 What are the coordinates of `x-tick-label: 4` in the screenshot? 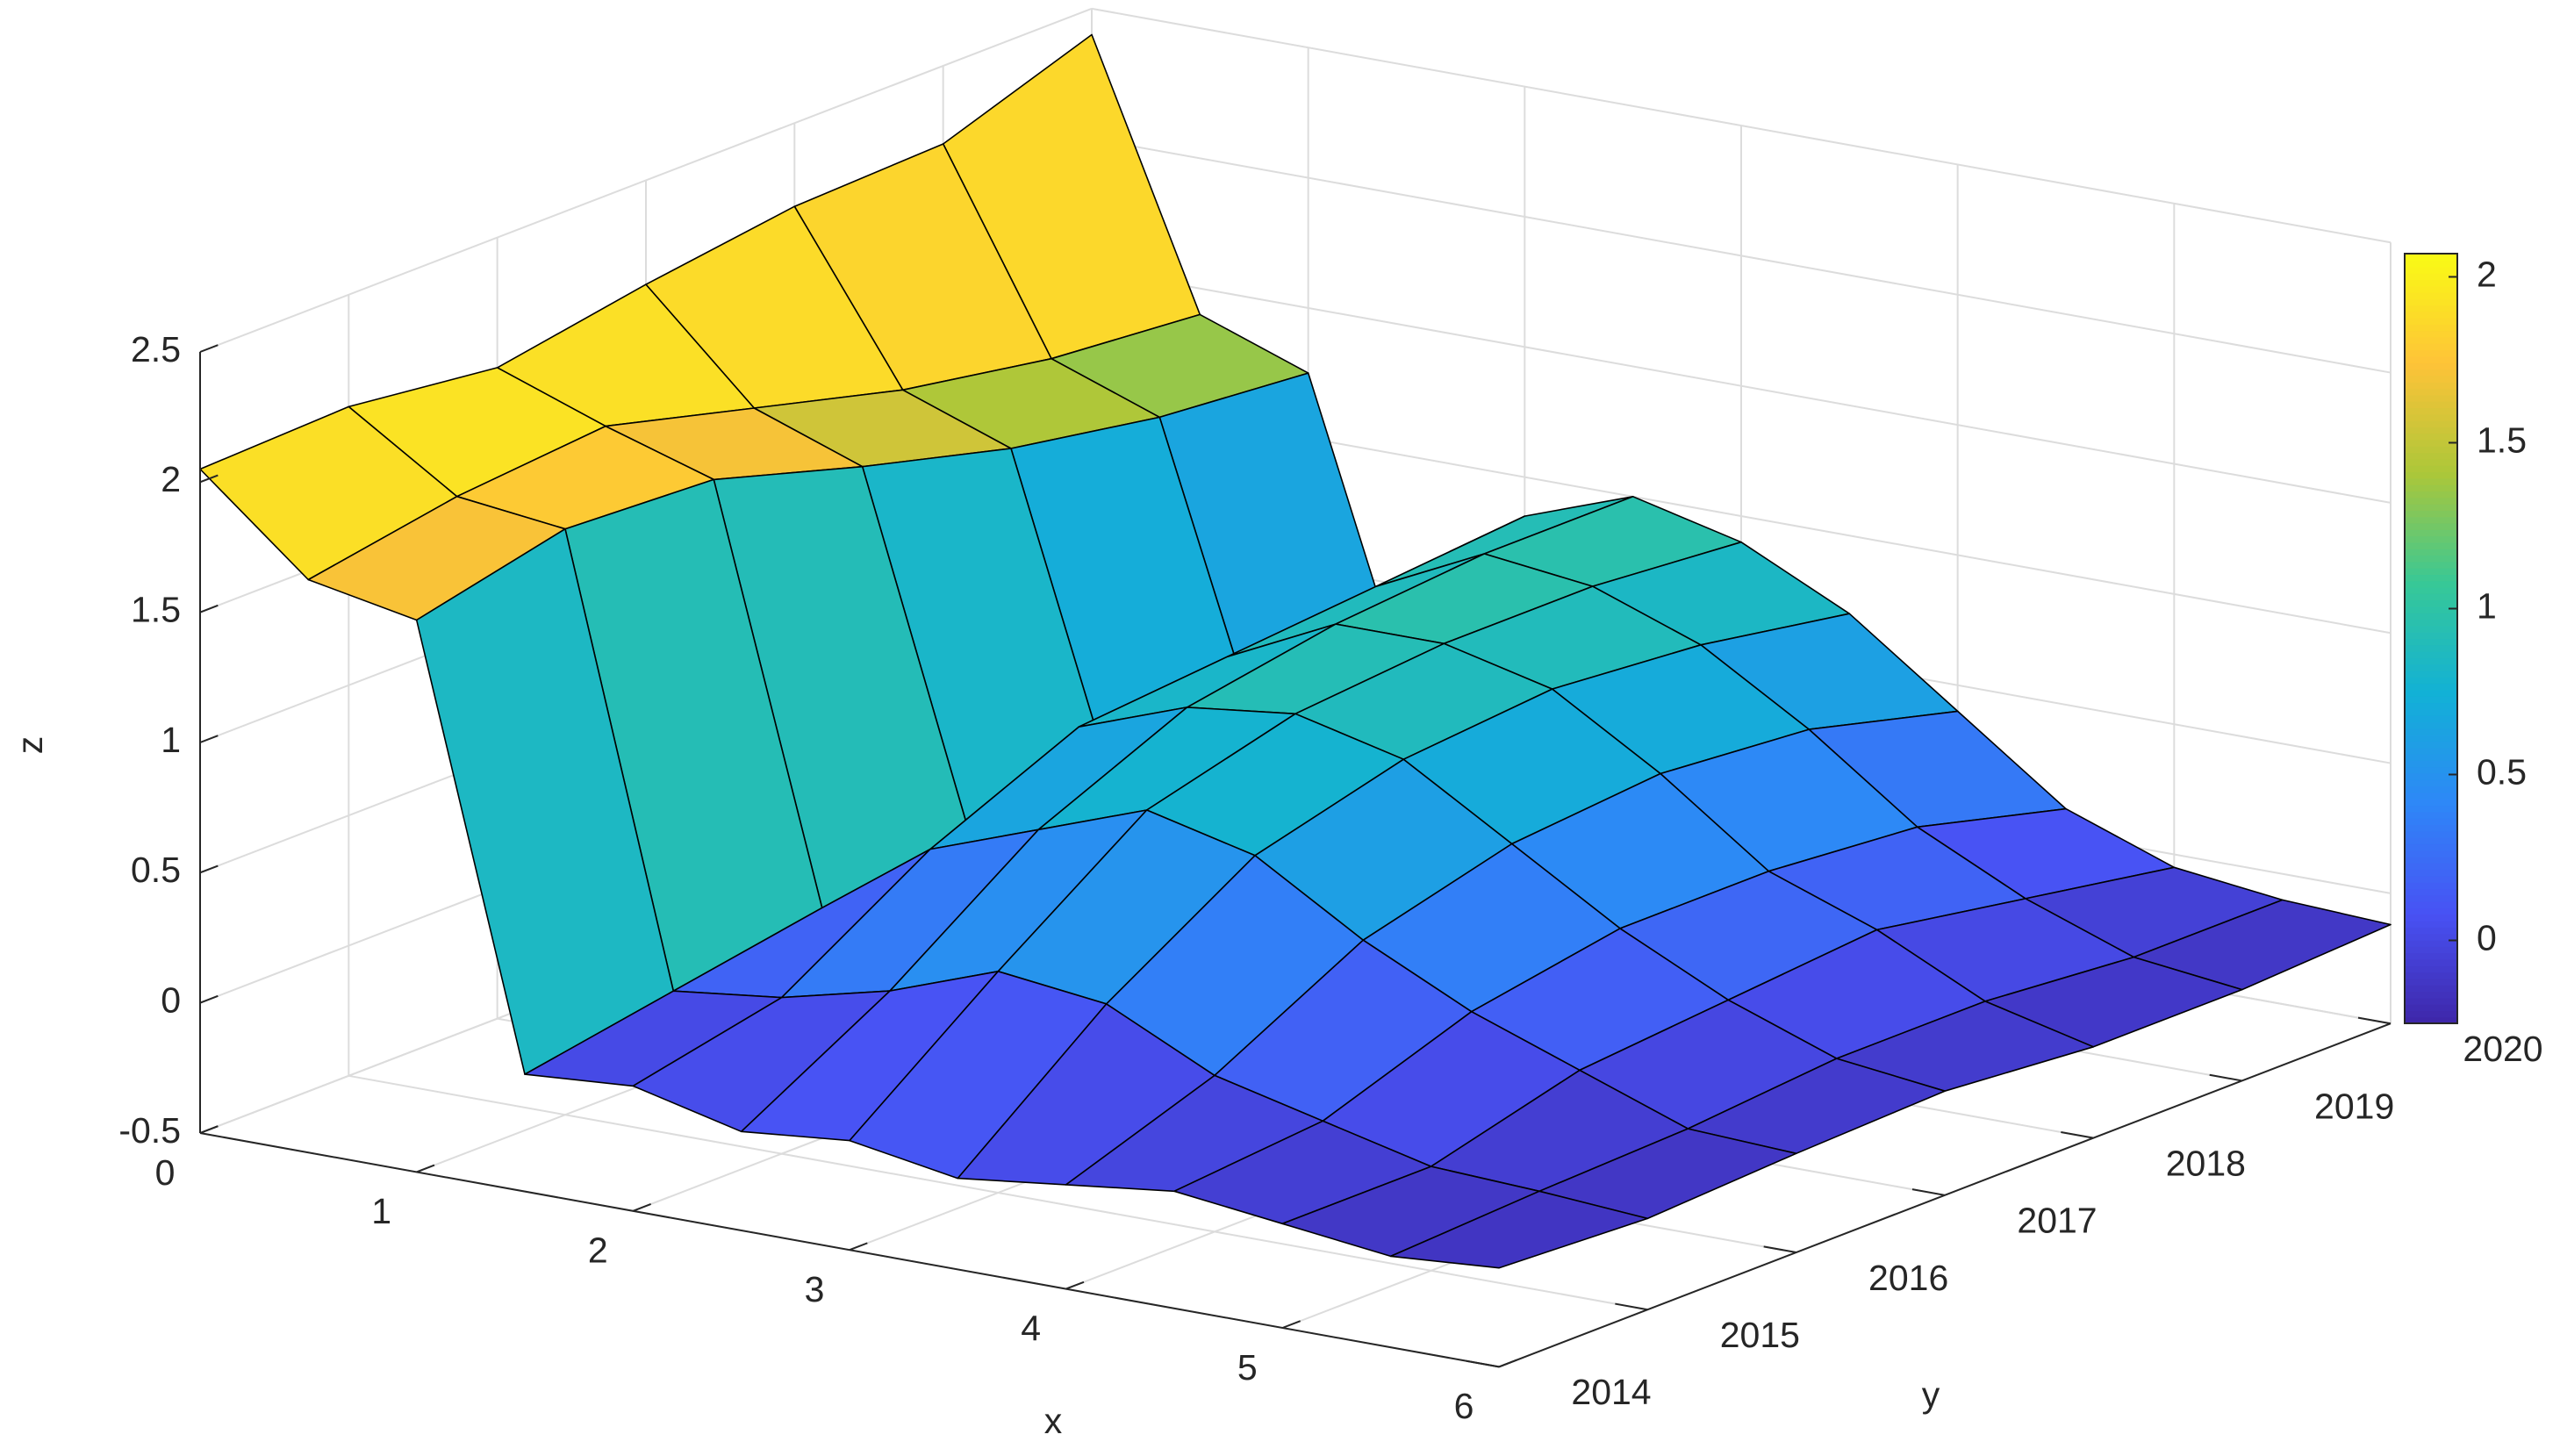 It's located at (1031, 1328).